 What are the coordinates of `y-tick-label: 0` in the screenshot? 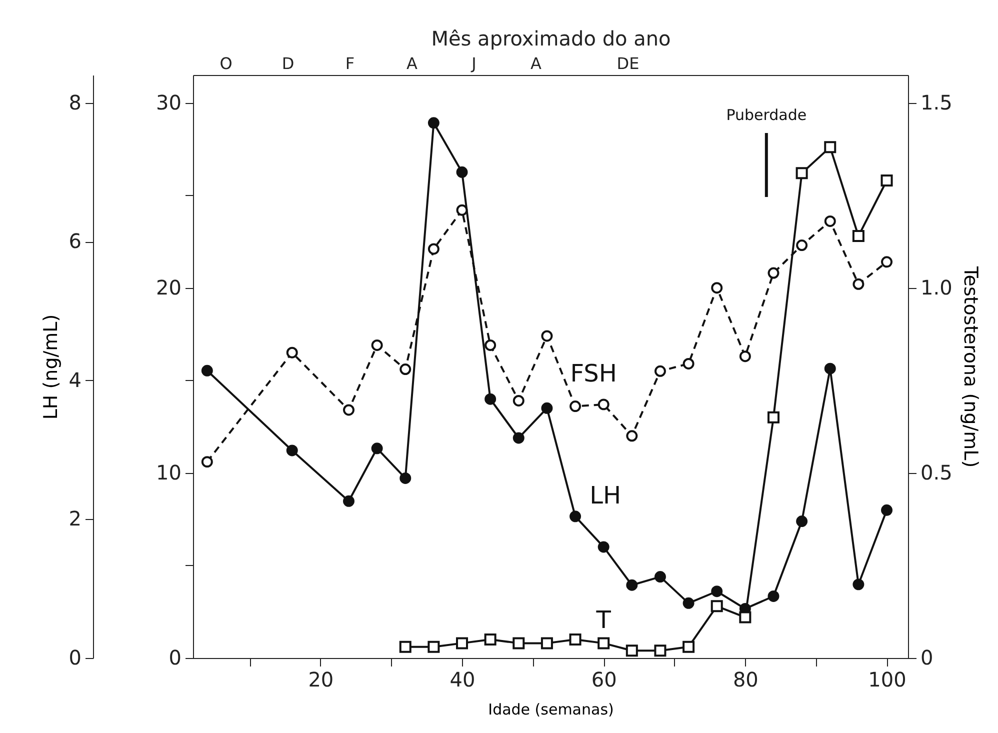 It's located at (75, 658).